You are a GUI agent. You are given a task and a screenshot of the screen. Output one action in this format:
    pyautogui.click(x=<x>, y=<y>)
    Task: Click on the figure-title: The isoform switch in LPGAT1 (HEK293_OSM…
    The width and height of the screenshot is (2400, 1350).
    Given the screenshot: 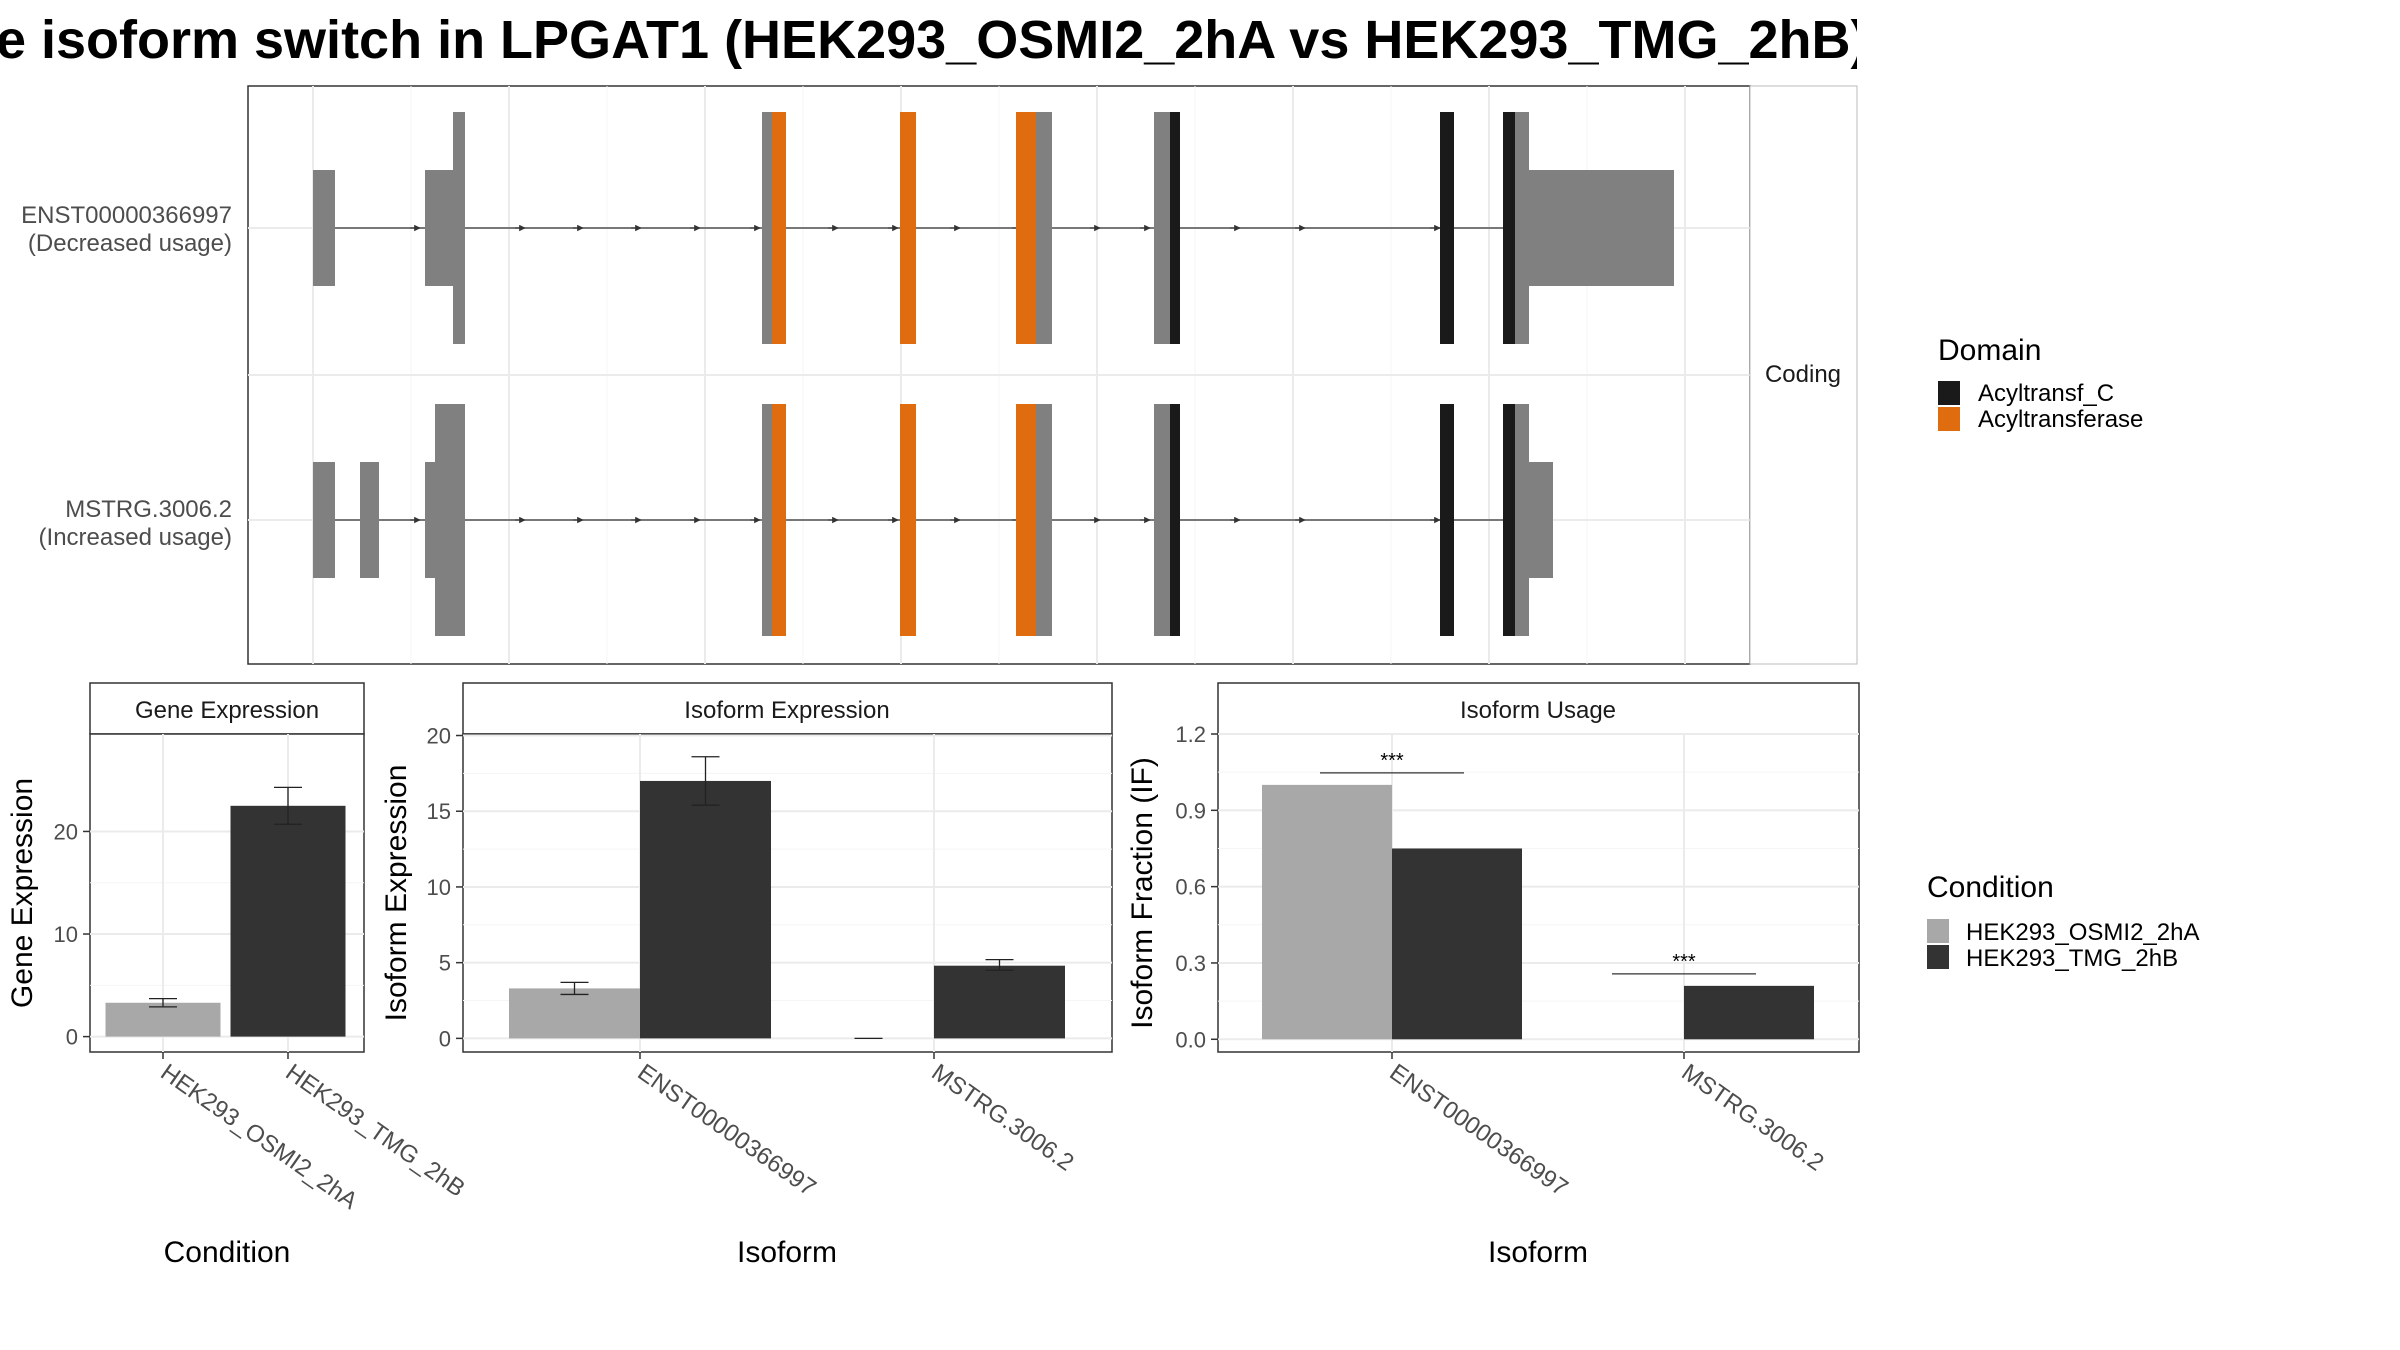 What is the action you would take?
    pyautogui.click(x=934, y=40)
    